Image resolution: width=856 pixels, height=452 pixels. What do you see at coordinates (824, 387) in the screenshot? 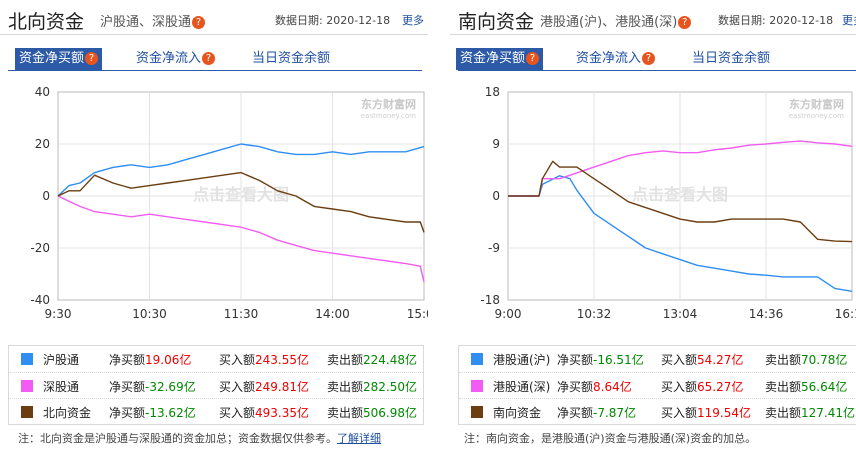
I see `sell-value: 56.64亿` at bounding box center [824, 387].